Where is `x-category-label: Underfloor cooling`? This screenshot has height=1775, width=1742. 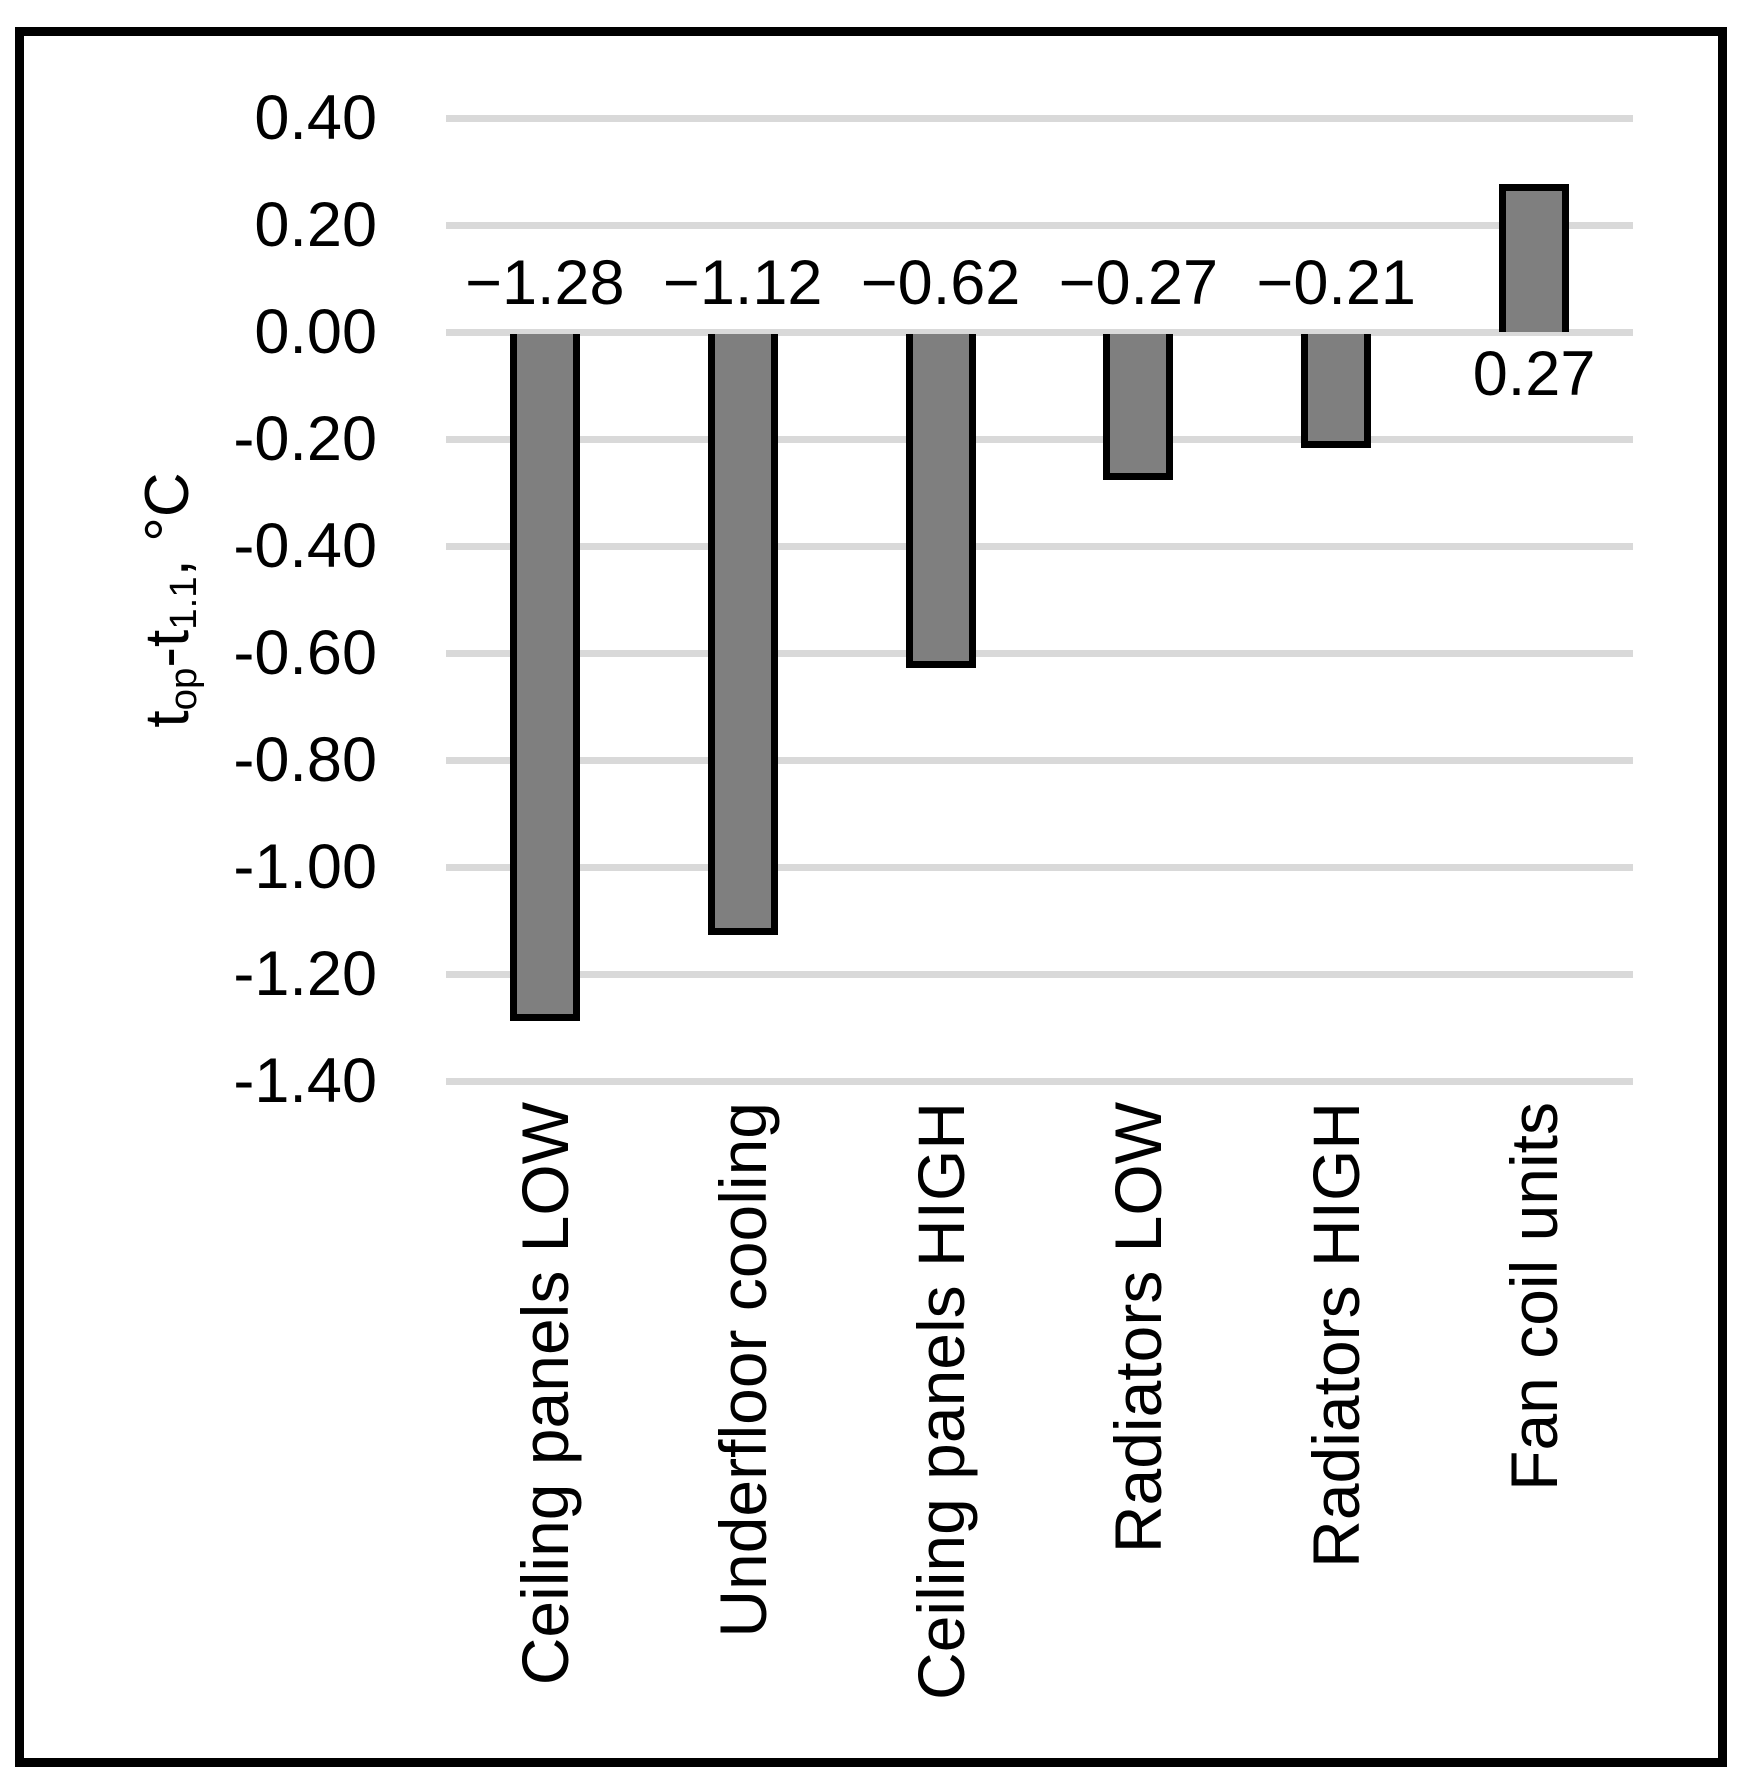
x-category-label: Underfloor cooling is located at coordinates (742, 1370).